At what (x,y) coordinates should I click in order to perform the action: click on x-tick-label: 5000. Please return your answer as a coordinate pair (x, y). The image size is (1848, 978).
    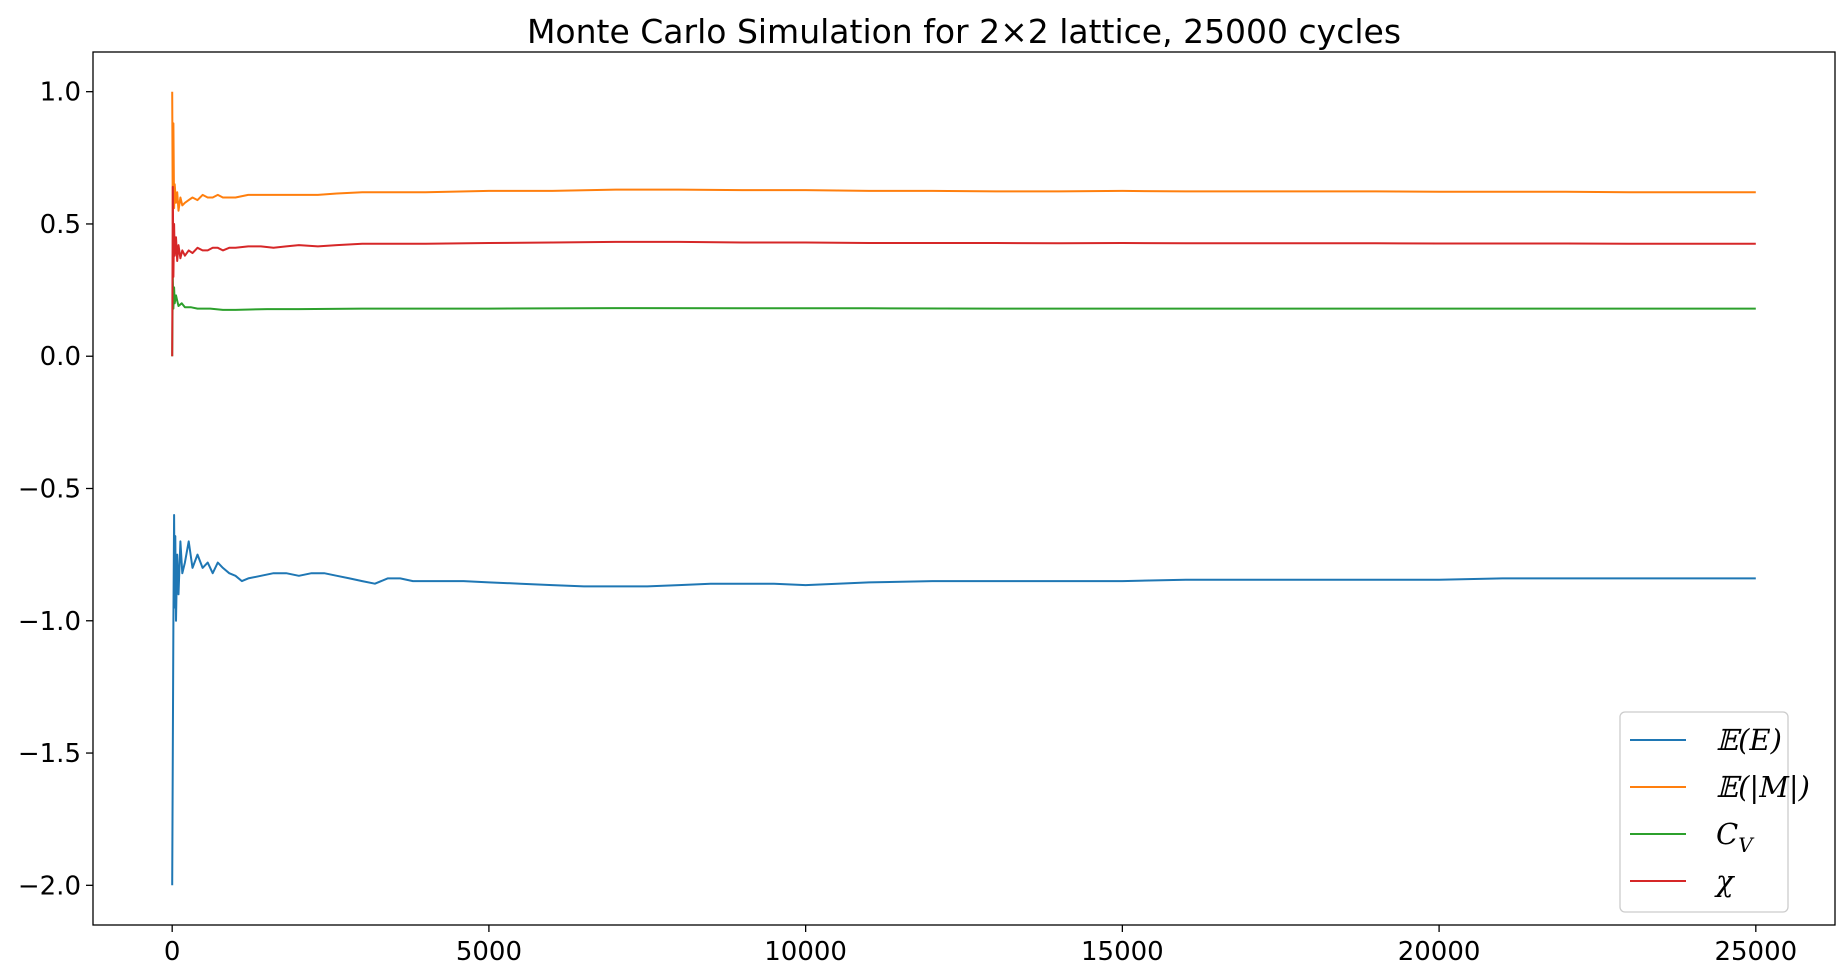
    Looking at the image, I should click on (489, 952).